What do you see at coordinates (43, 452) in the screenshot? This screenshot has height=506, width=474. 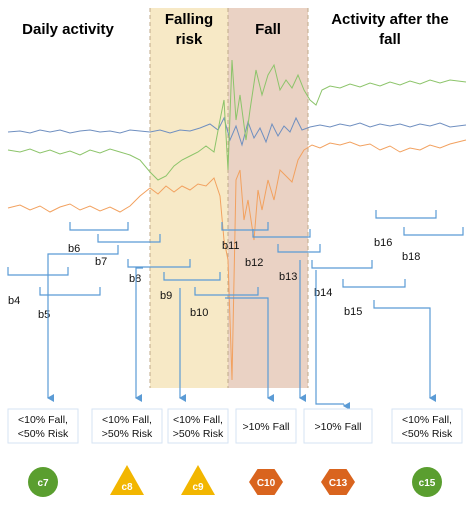 I see `outcome-c7: <10% Fall, <50% Risk c7` at bounding box center [43, 452].